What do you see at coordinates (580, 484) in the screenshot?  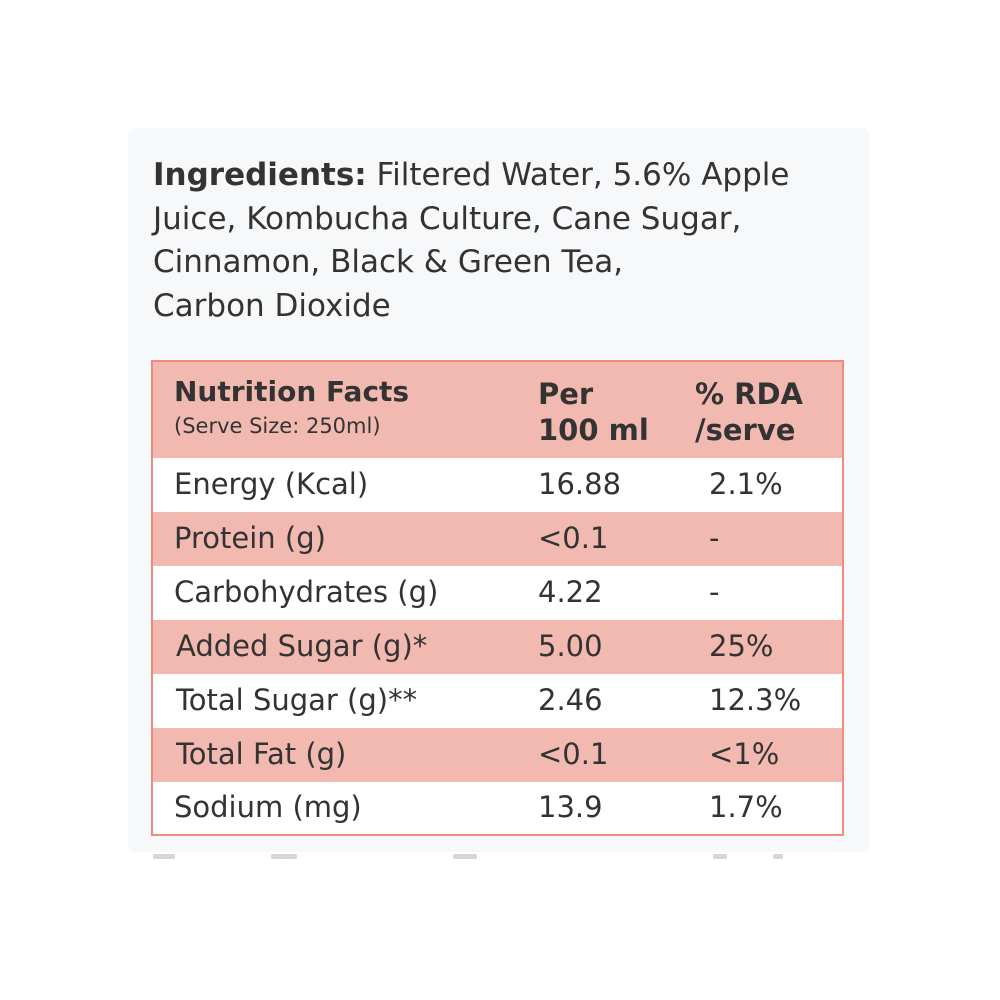 I see `per-100ml-value: 16.88` at bounding box center [580, 484].